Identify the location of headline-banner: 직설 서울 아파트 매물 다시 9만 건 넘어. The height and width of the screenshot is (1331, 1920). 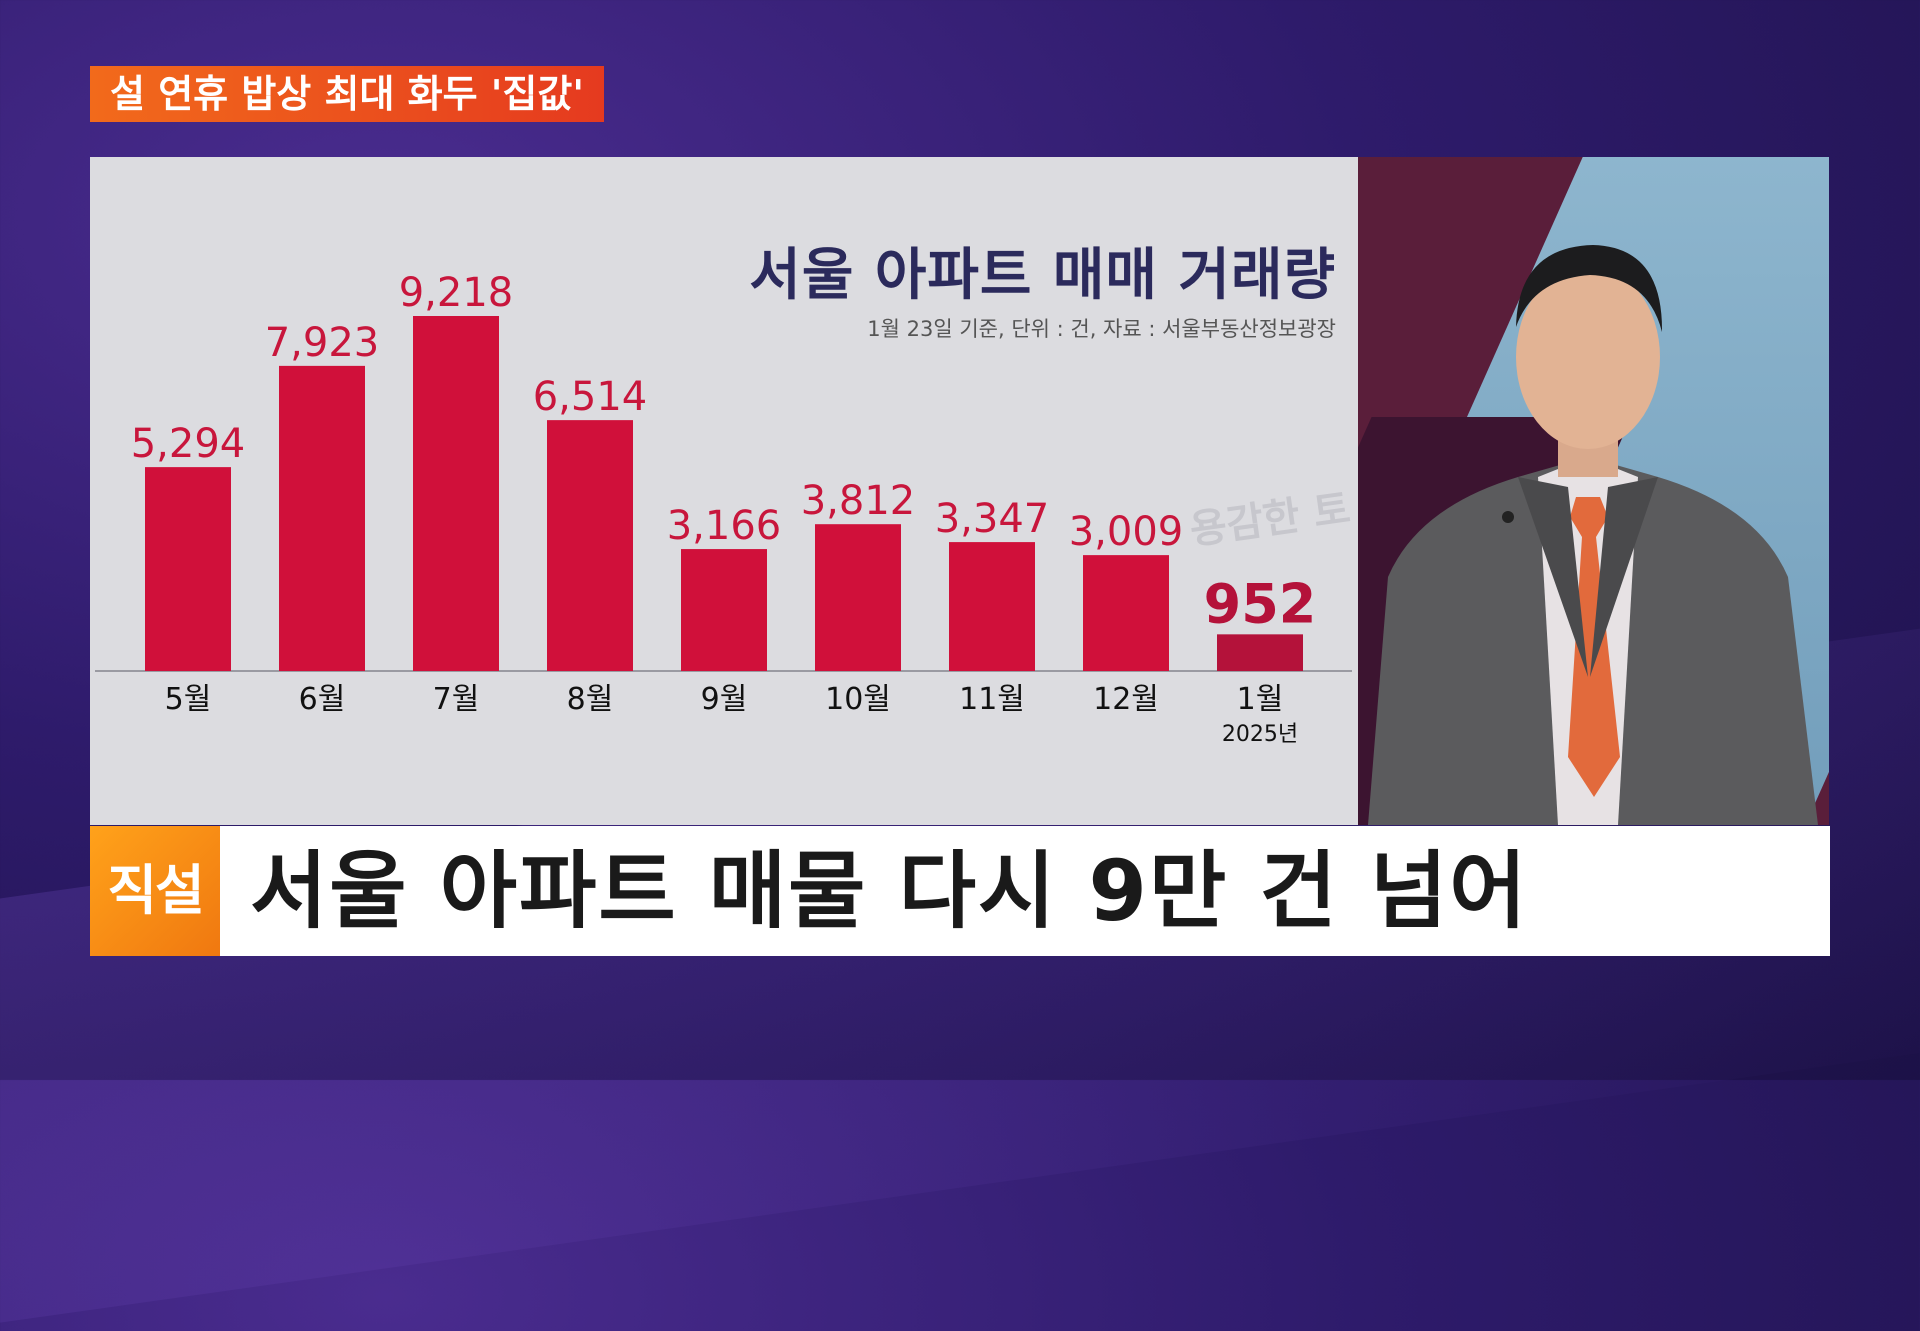
(960, 891).